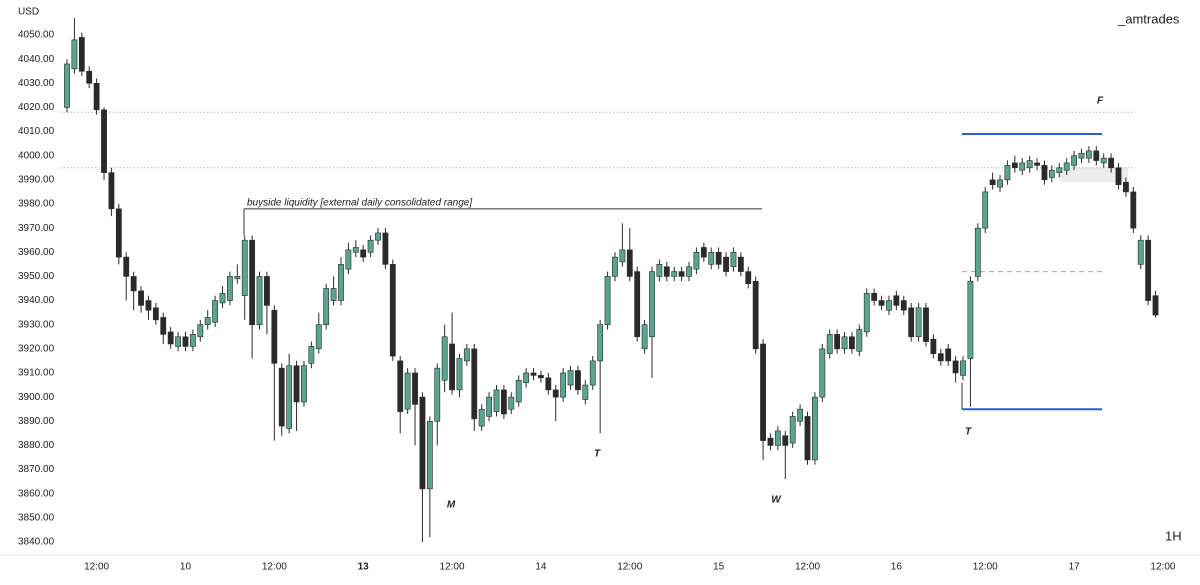 Image resolution: width=1200 pixels, height=585 pixels. I want to click on watermark: _amtrades, so click(1148, 18).